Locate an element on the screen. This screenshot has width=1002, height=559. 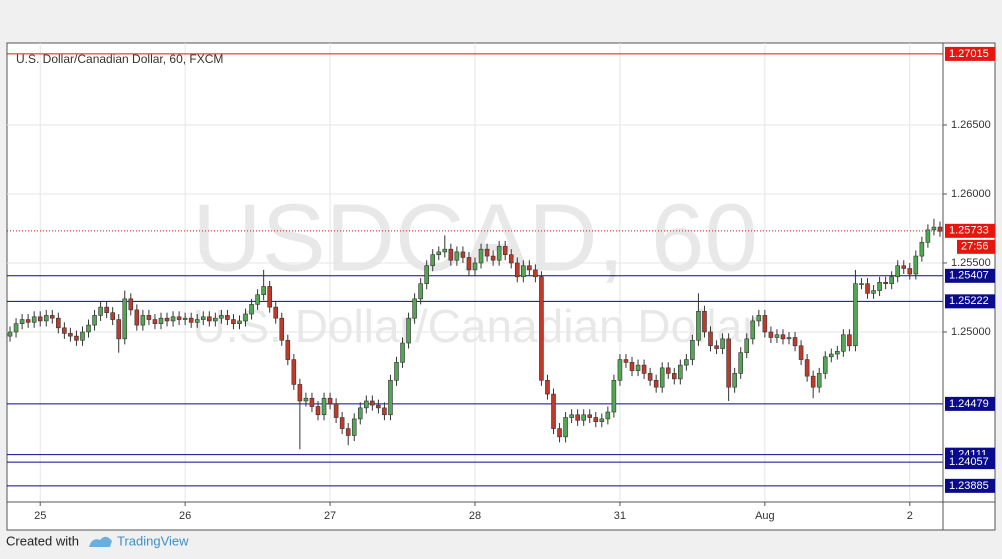
level-label: 1.27015 is located at coordinates (969, 54).